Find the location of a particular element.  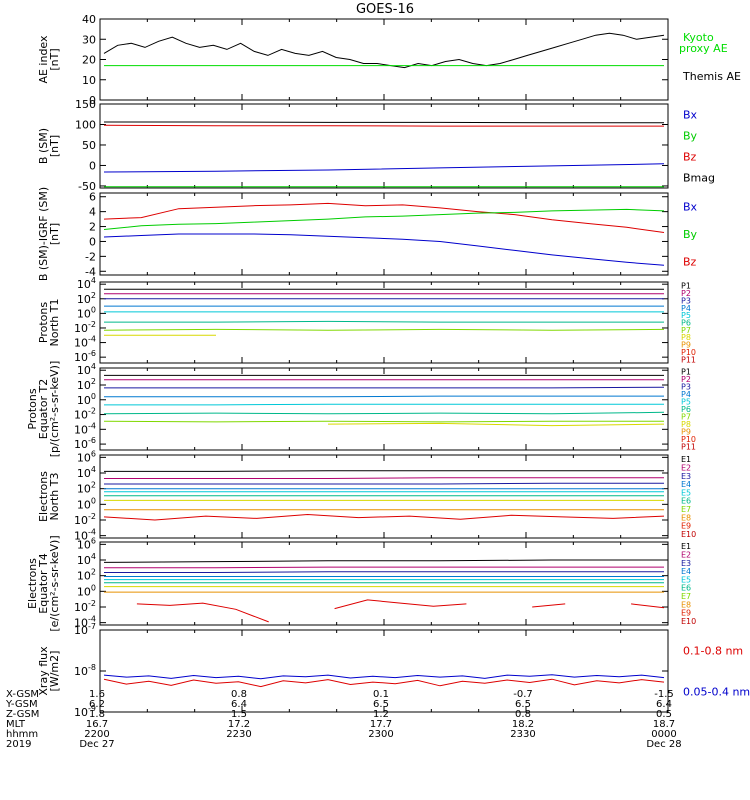

series-line-0-05-0-4-nm is located at coordinates (384, 677).